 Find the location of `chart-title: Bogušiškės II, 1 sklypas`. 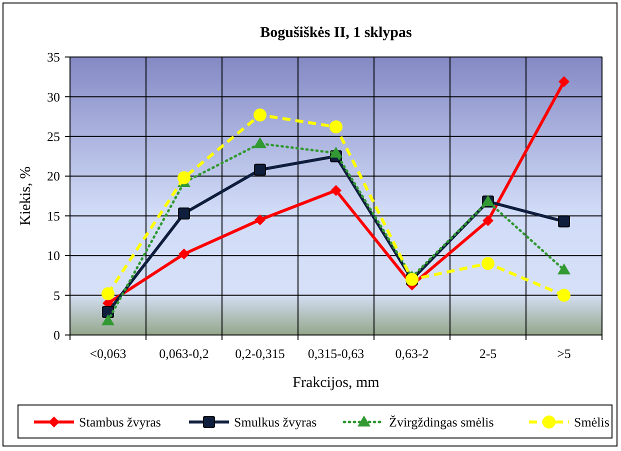

chart-title: Bogušiškės II, 1 sklypas is located at coordinates (336, 33).